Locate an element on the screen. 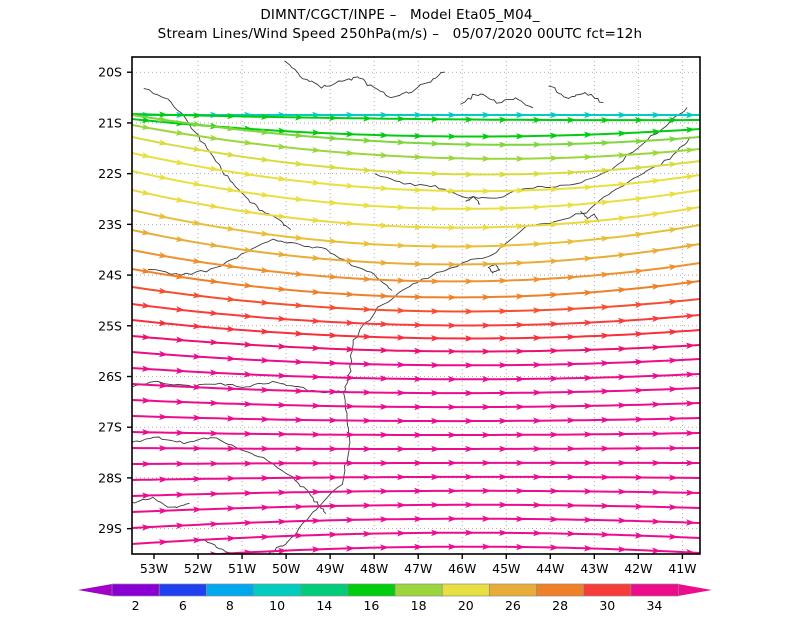 Image resolution: width=800 pixels, height=618 pixels. colorbar-tick-label: 18 is located at coordinates (419, 605).